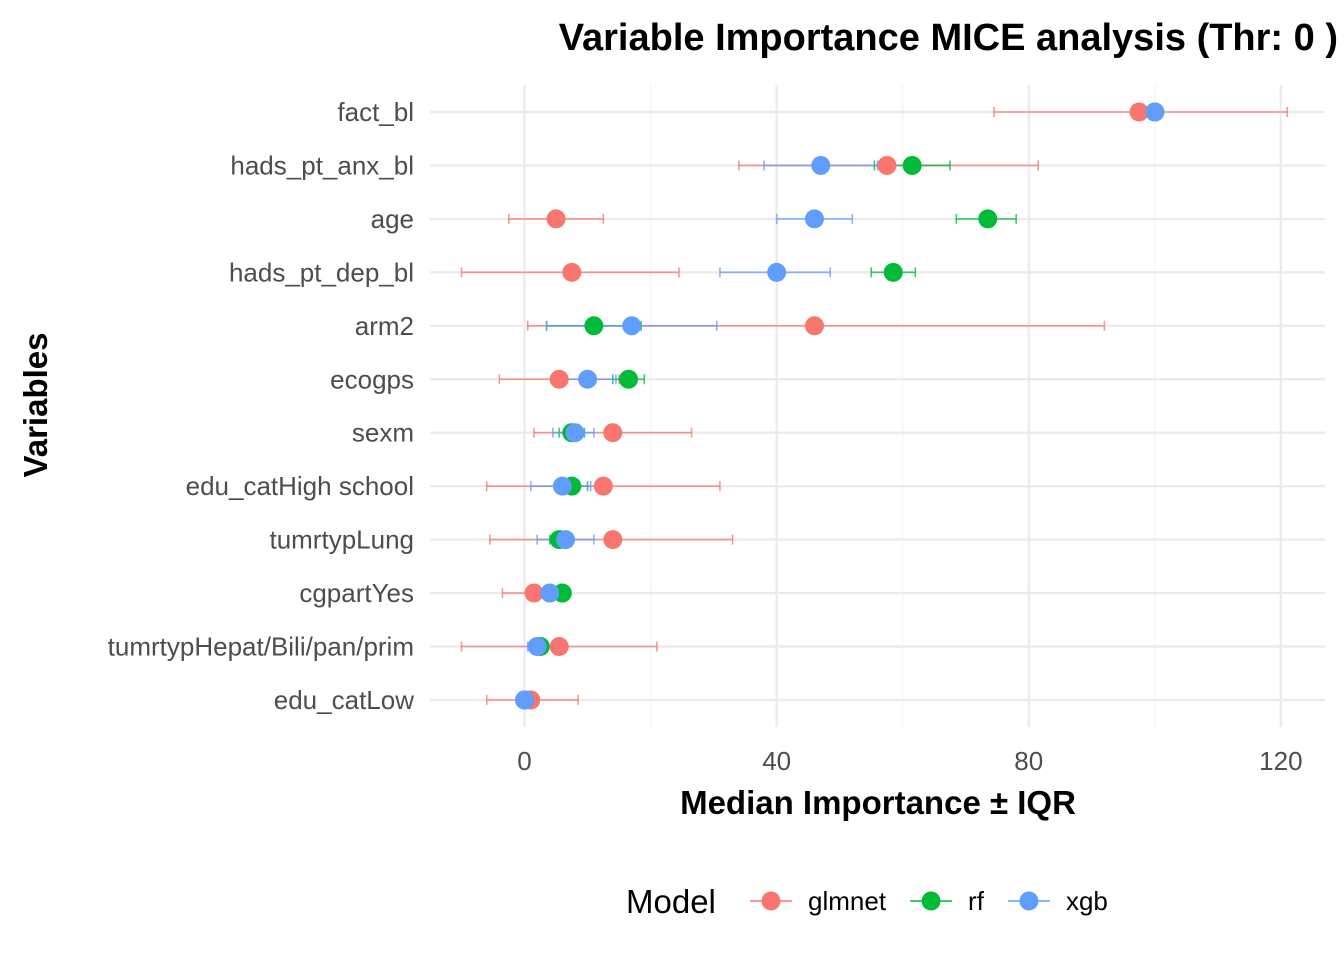 This screenshot has height=960, width=1344. I want to click on y-tick-label: cgpartYes, so click(356, 593).